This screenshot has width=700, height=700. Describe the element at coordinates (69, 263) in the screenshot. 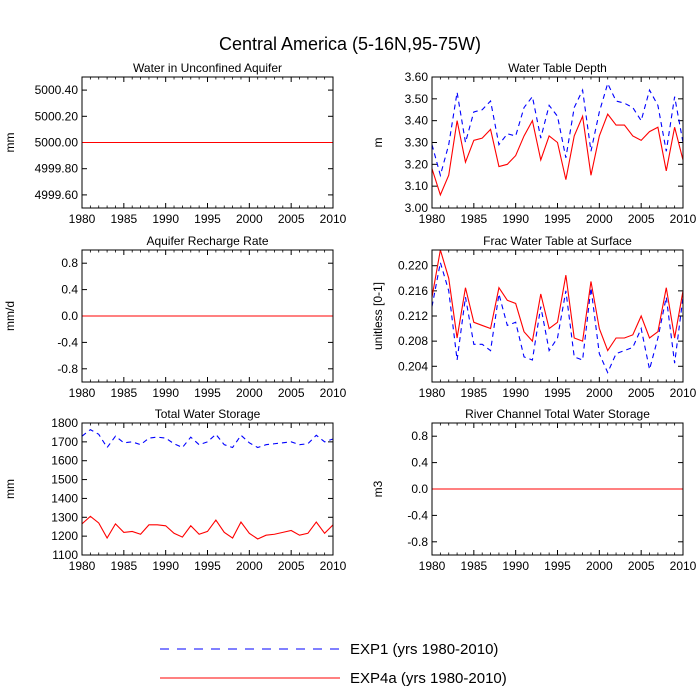

I see `panel-3-ytick-label: 0.8` at that location.